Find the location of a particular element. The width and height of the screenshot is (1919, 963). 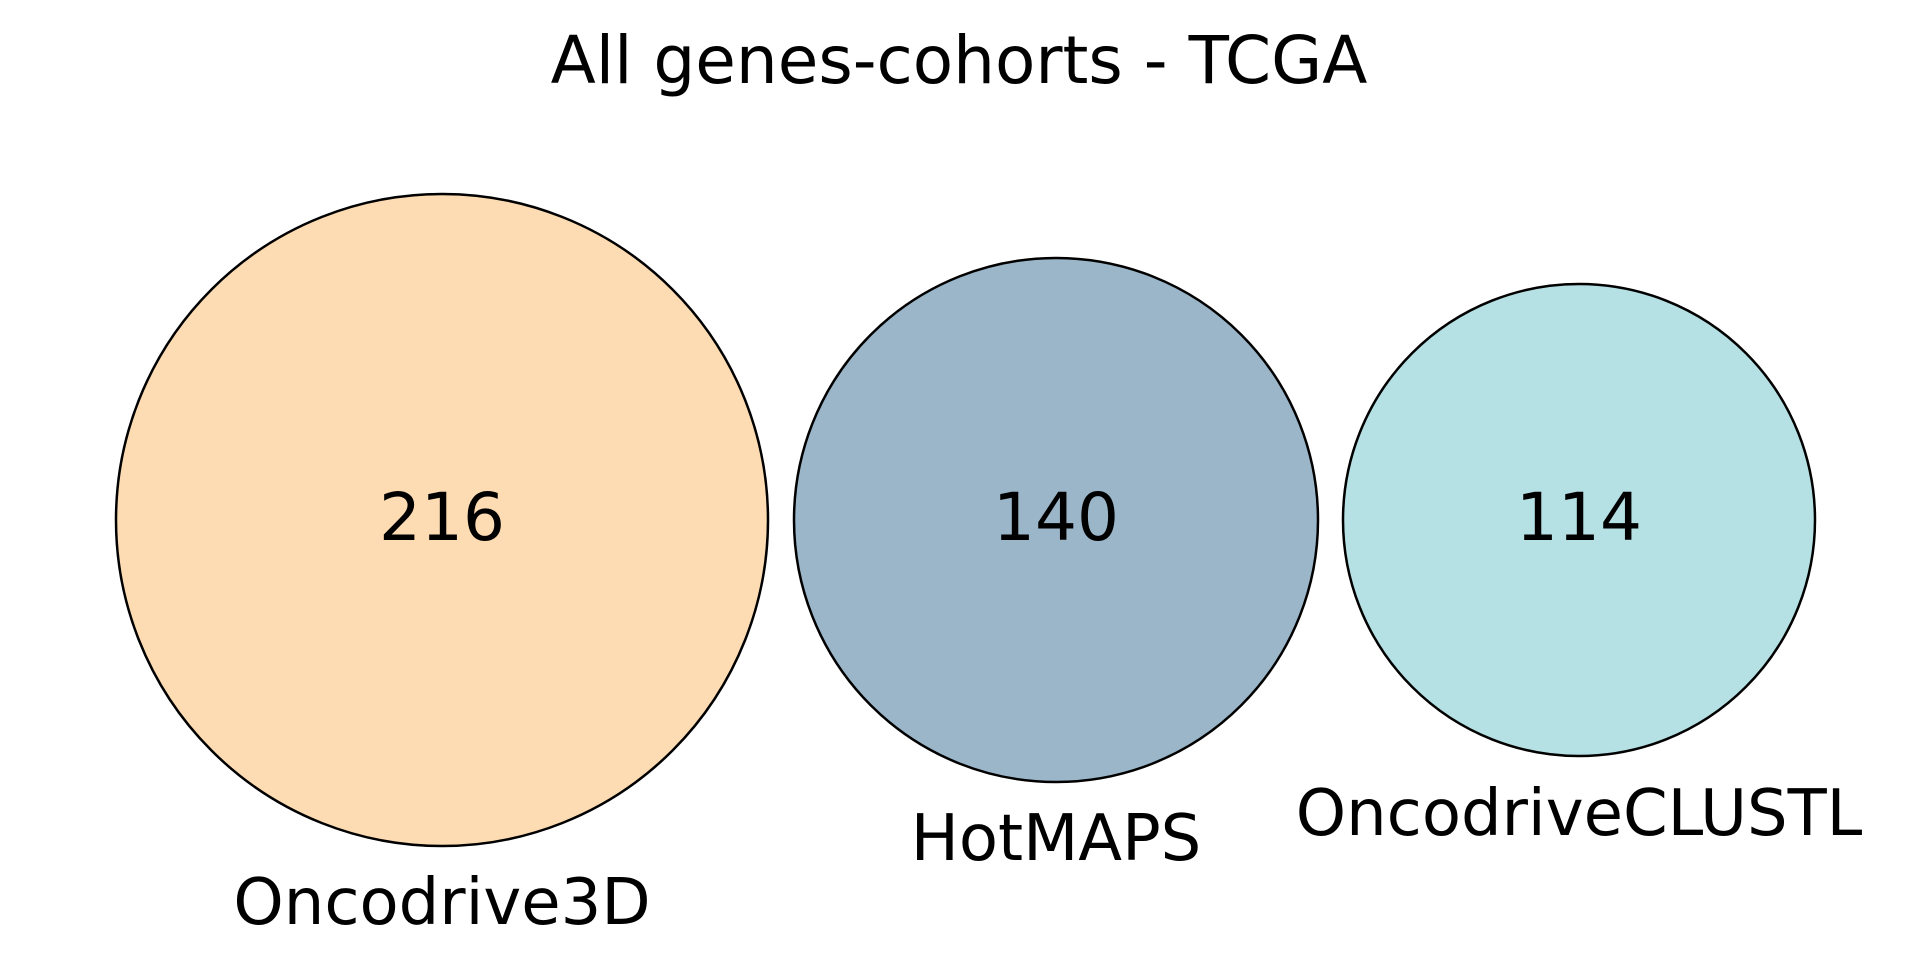

label-hotmaps: HotMAPS is located at coordinates (1056, 839).